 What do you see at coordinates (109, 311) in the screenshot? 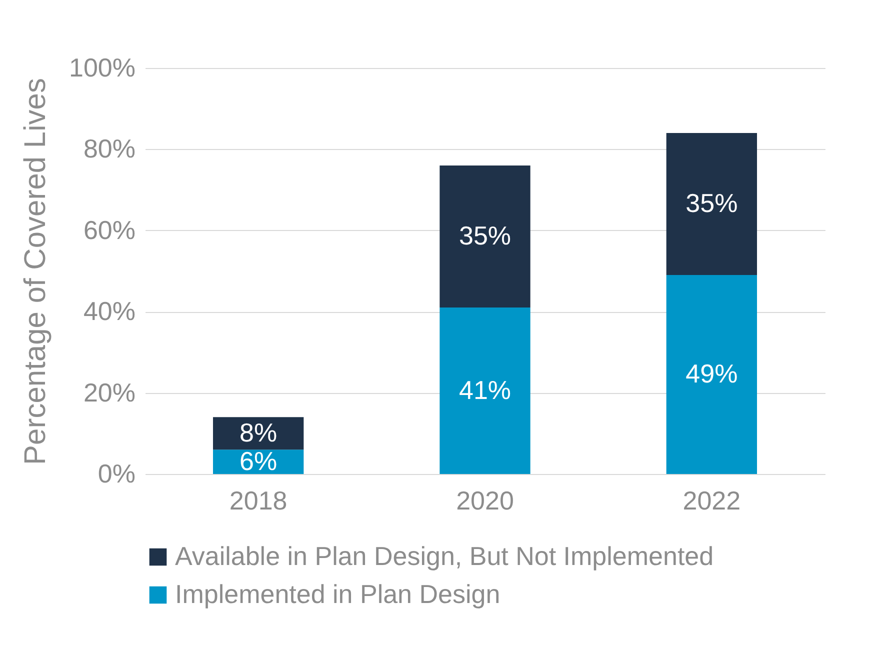
I see `y-tick-label: 40%` at bounding box center [109, 311].